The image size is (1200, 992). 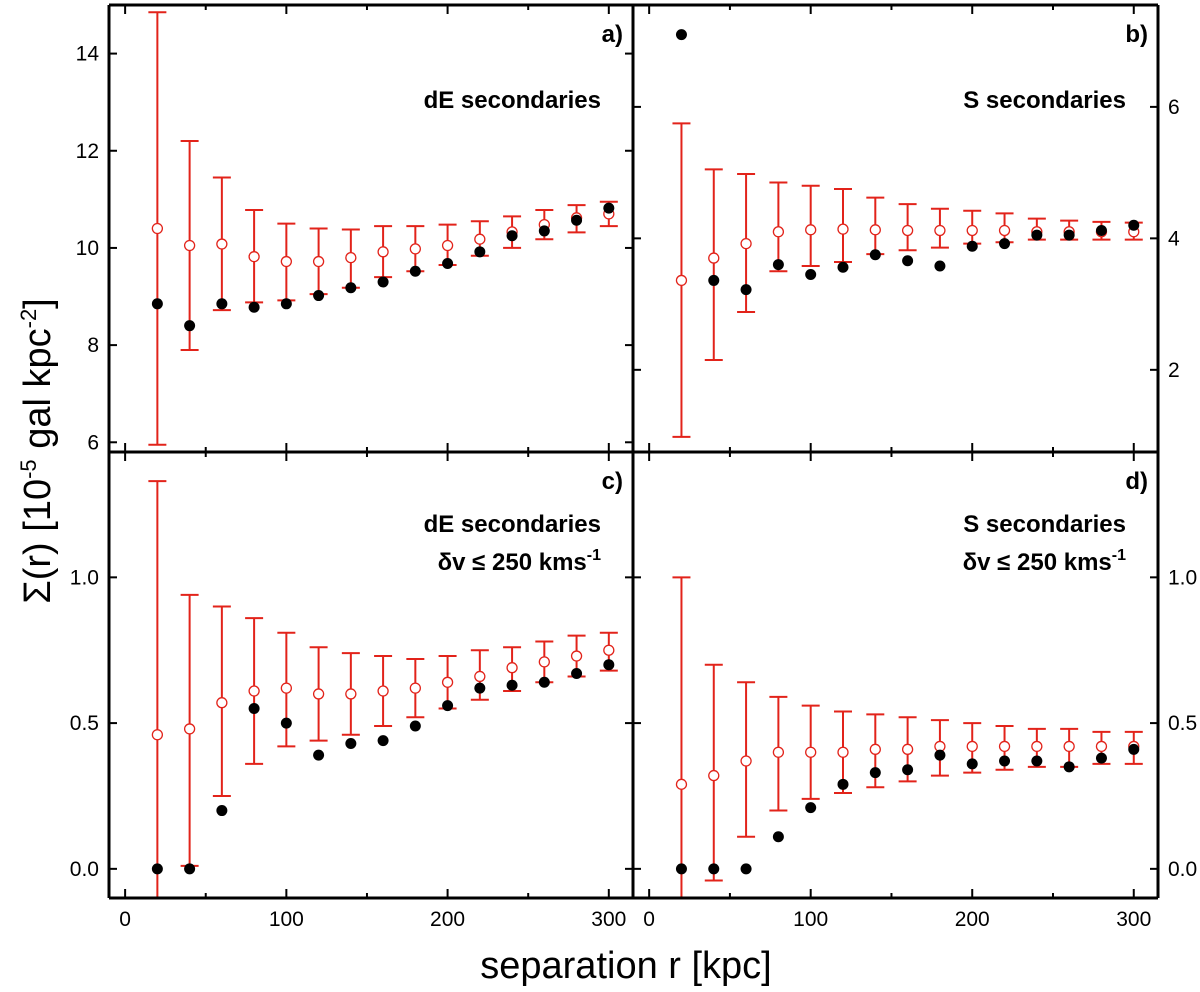 What do you see at coordinates (1136, 34) in the screenshot?
I see `panel-letter: b)` at bounding box center [1136, 34].